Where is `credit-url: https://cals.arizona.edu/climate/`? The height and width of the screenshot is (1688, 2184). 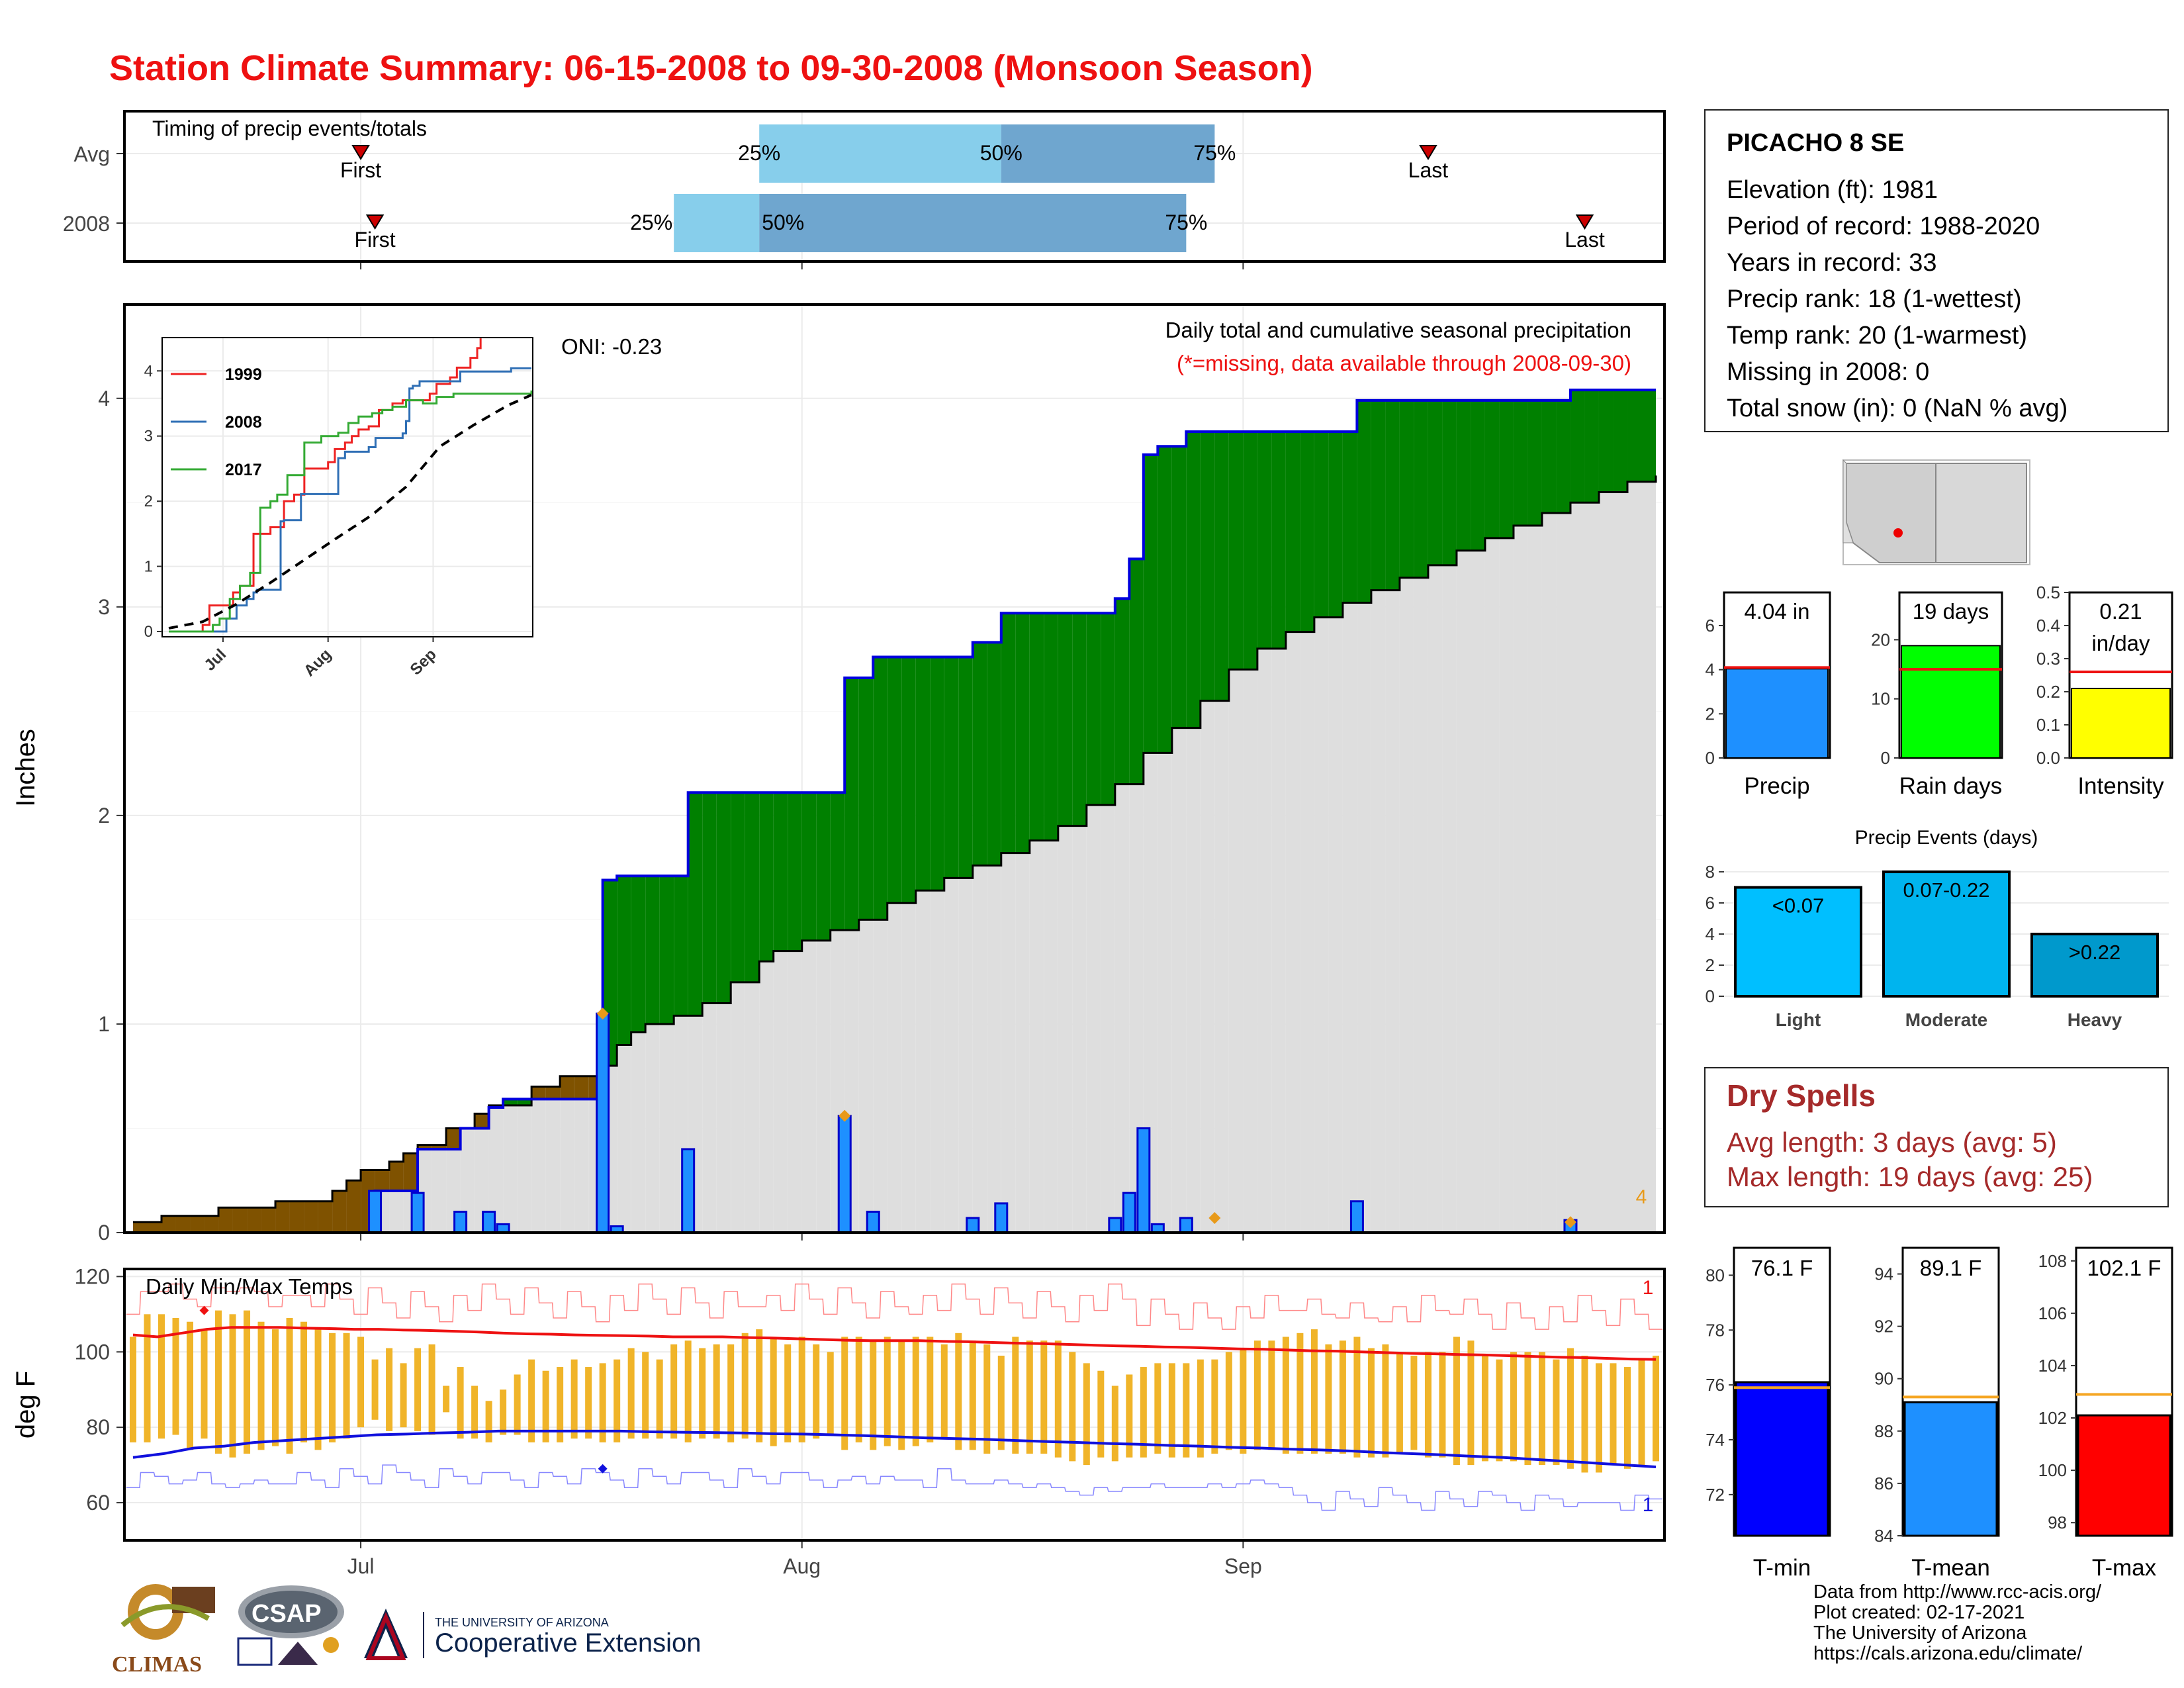 credit-url: https://cals.arizona.edu/climate/ is located at coordinates (1948, 1653).